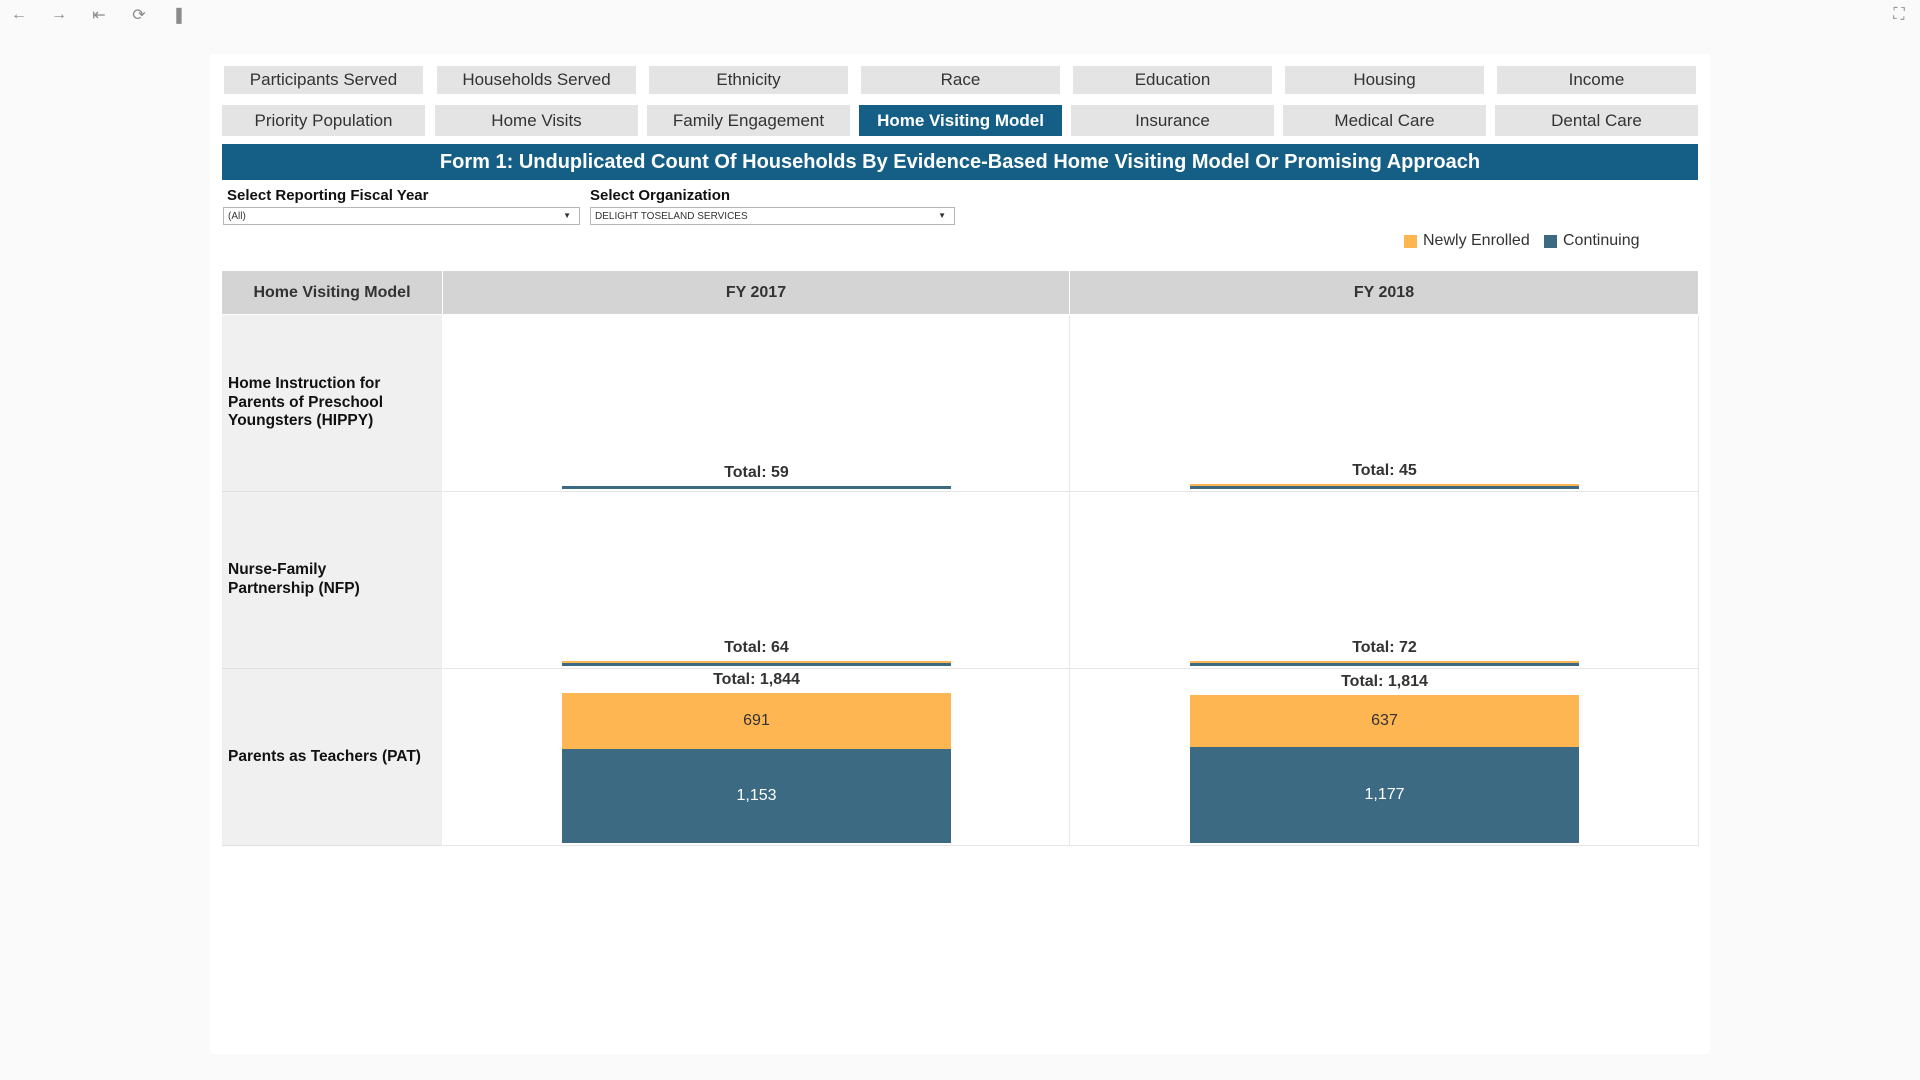  What do you see at coordinates (756, 647) in the screenshot?
I see `bar-total-label: Total: 64` at bounding box center [756, 647].